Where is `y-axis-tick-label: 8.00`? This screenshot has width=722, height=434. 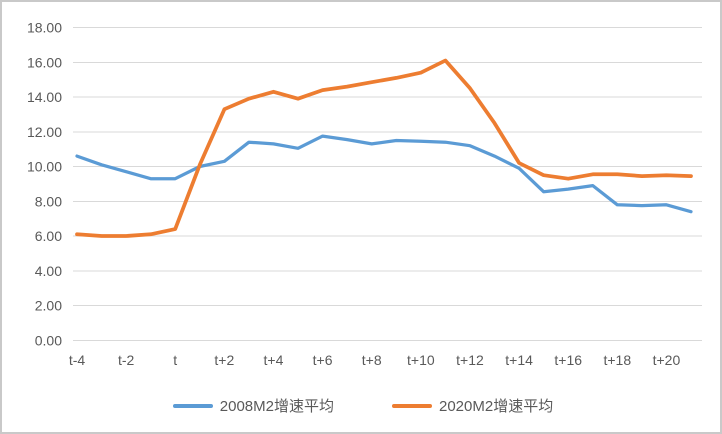
y-axis-tick-label: 8.00 is located at coordinates (48, 201).